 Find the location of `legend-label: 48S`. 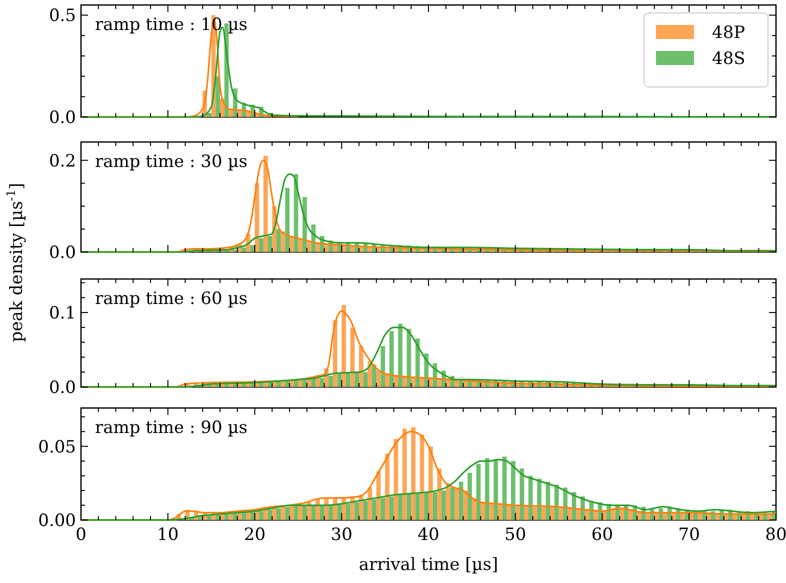

legend-label: 48S is located at coordinates (729, 59).